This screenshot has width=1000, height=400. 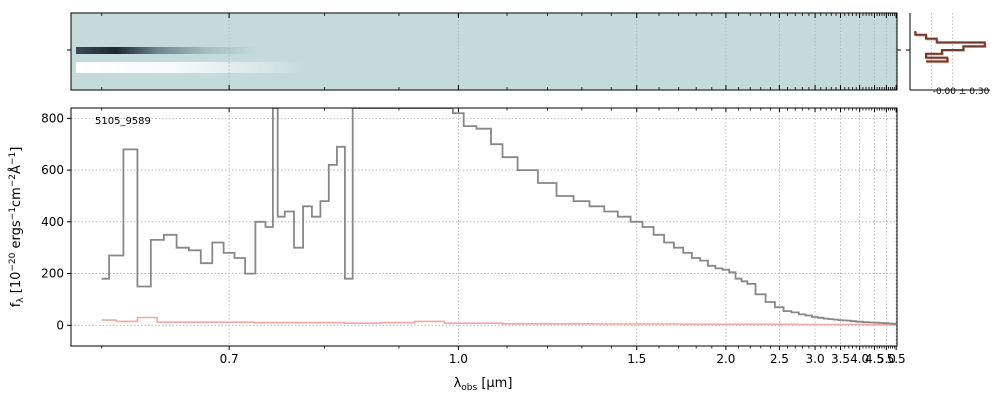 I want to click on spectrum-2d-trace-dark, so click(x=241, y=50).